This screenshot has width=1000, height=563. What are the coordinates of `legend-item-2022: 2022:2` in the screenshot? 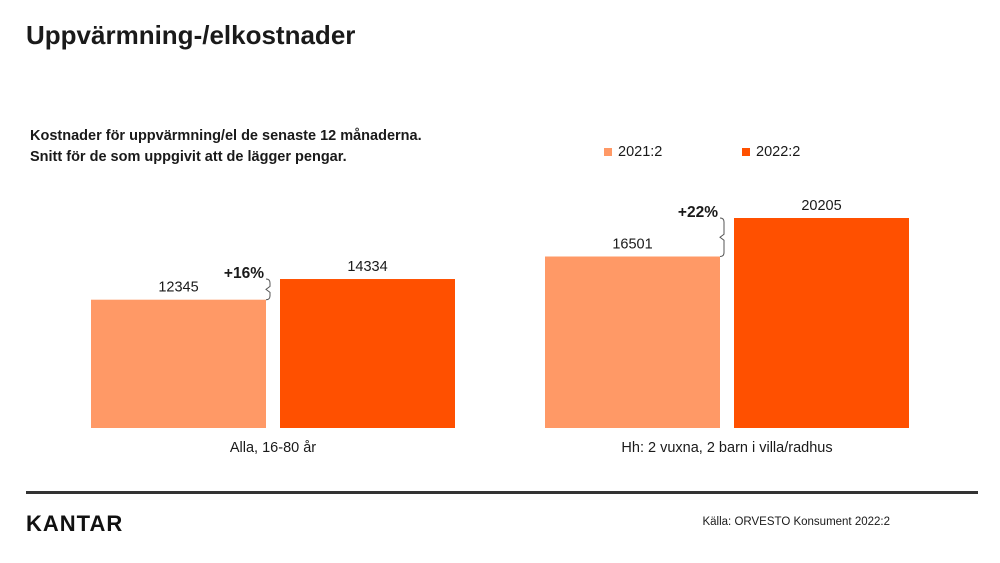 It's located at (771, 152).